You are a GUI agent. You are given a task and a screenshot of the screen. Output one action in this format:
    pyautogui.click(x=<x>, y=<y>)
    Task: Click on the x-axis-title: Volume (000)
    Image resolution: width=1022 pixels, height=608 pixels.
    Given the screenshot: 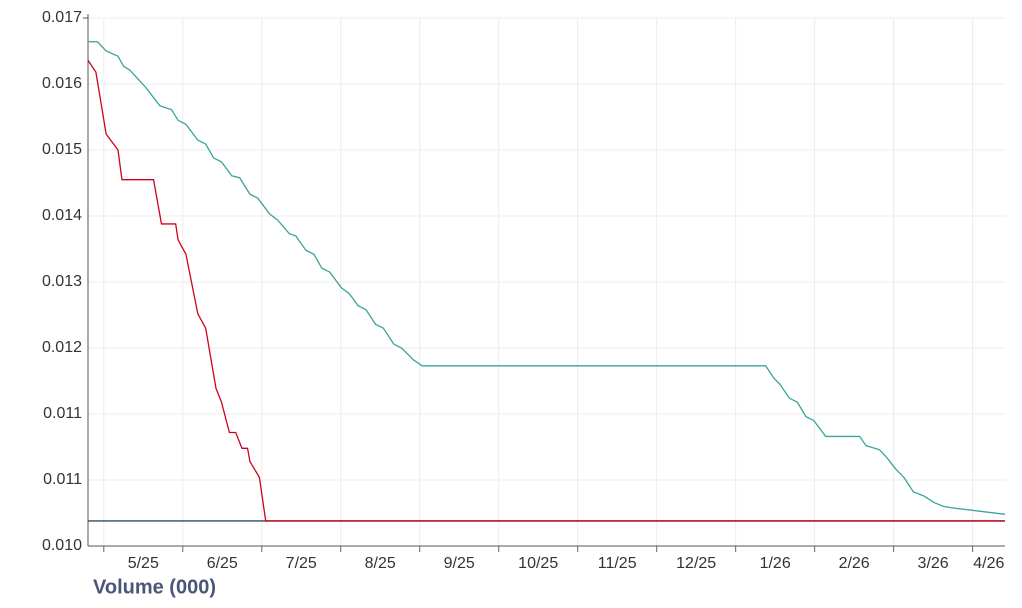 What is the action you would take?
    pyautogui.click(x=154, y=587)
    